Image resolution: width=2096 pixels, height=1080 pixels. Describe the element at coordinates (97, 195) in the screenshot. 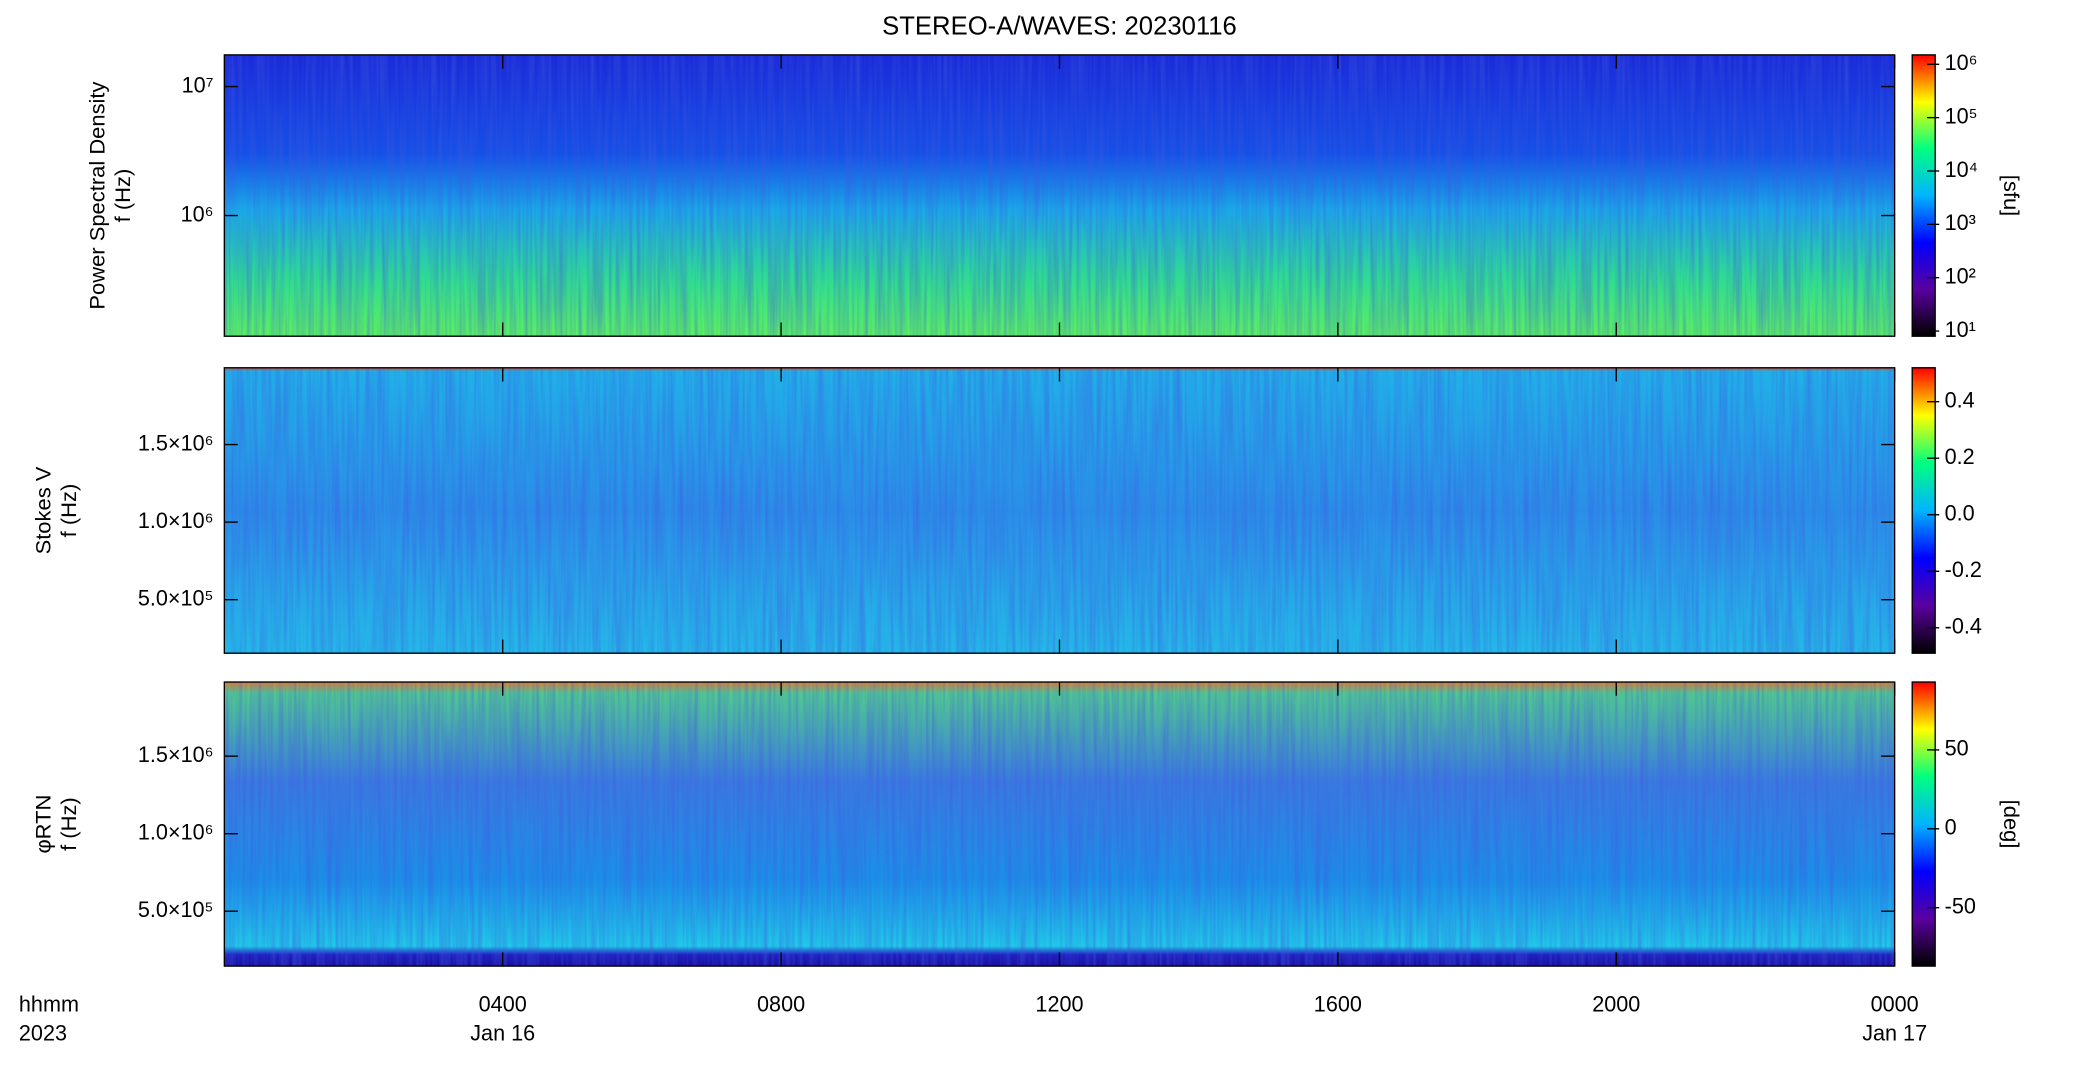

I see `y-axis-label: Power Spectral Density` at that location.